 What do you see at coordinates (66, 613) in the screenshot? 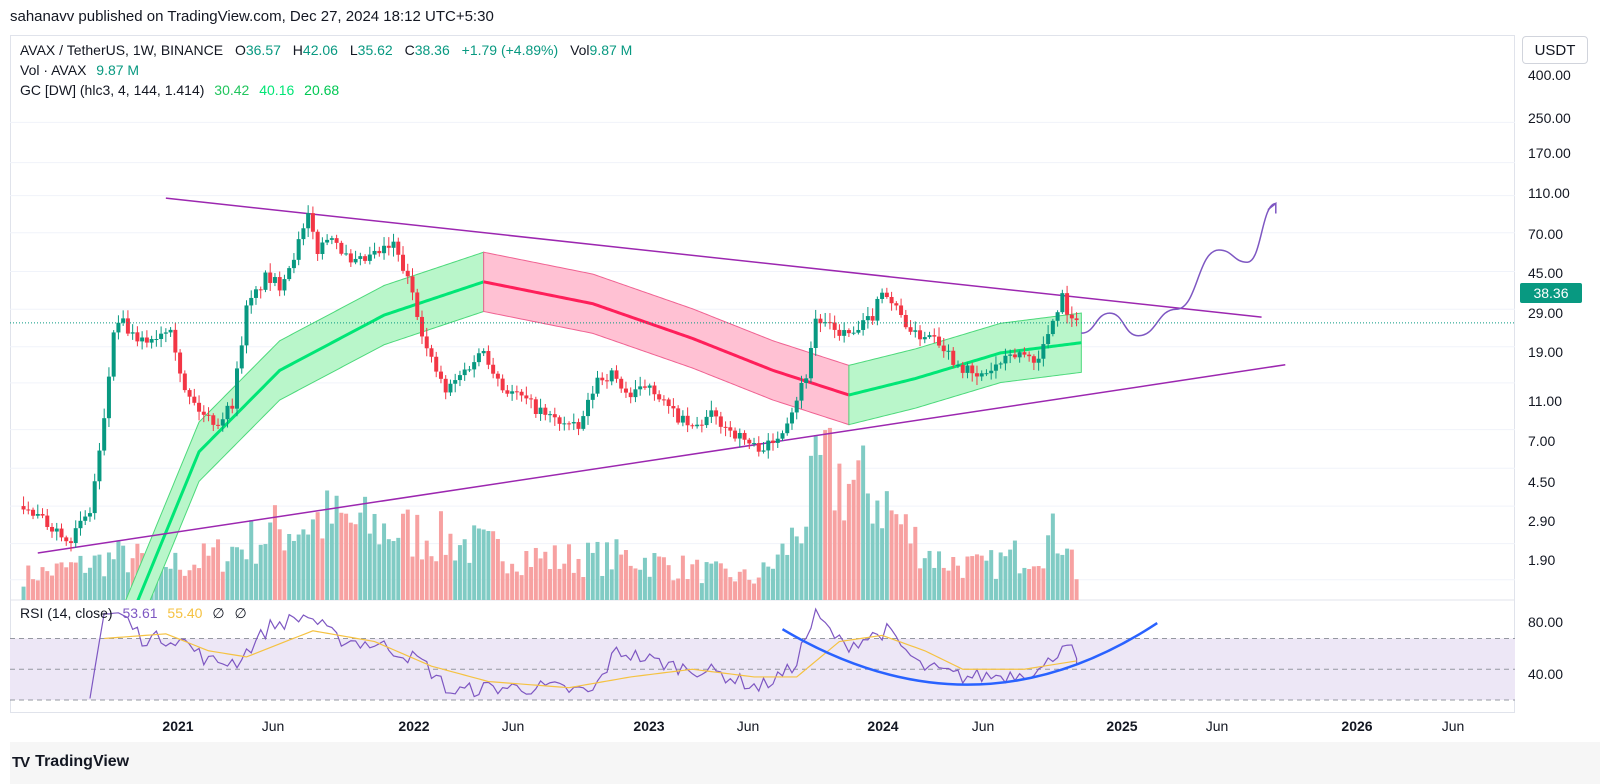
I see `rsi-indicator-label: RSI (14, close)` at bounding box center [66, 613].